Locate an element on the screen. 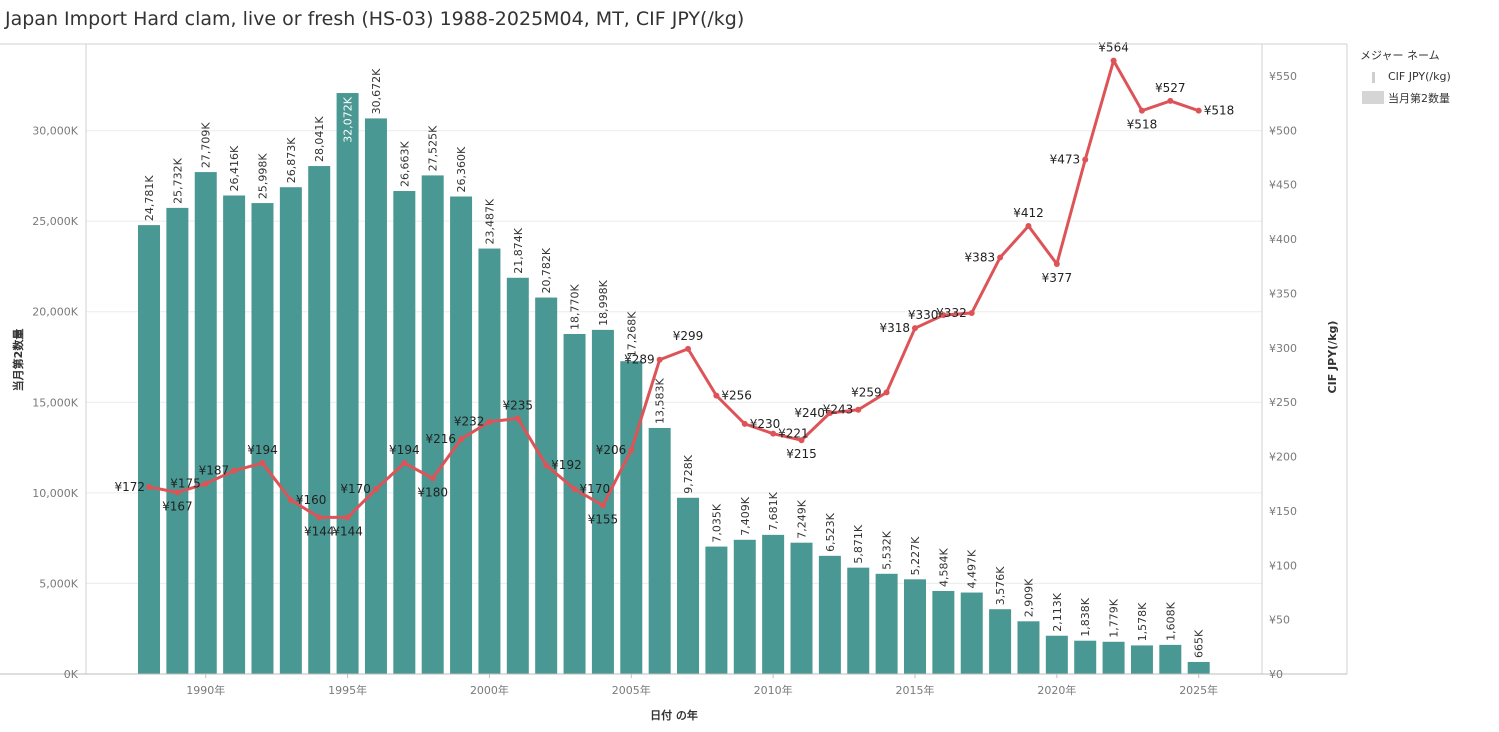 The width and height of the screenshot is (1499, 732). x-tick-label: 2010年 is located at coordinates (773, 690).